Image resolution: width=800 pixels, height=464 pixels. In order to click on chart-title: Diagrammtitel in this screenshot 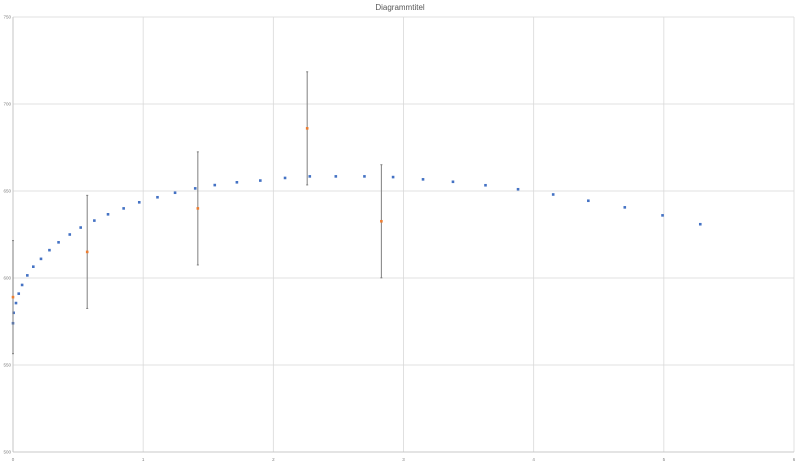, I will do `click(400, 7)`.